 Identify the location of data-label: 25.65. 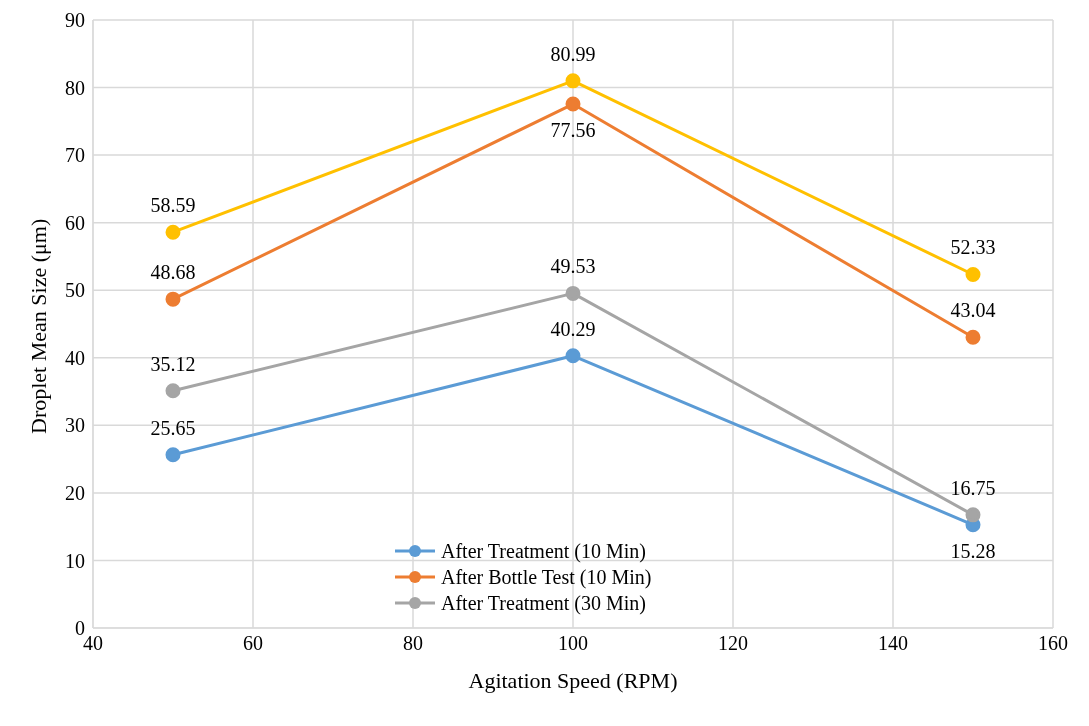
(173, 427).